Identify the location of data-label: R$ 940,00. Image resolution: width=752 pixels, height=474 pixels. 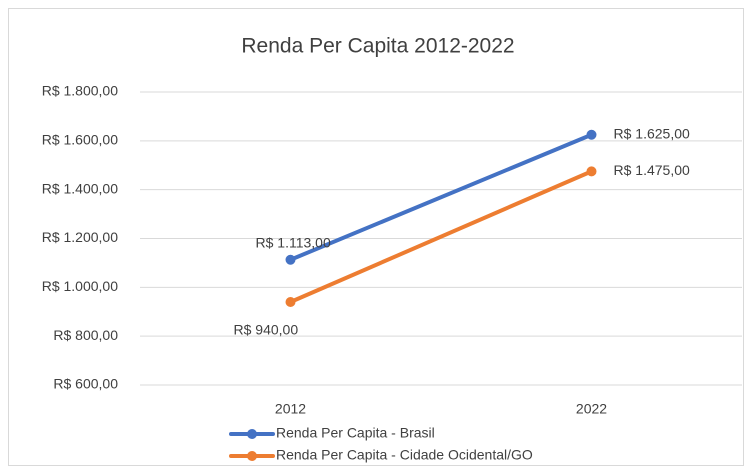
(266, 330).